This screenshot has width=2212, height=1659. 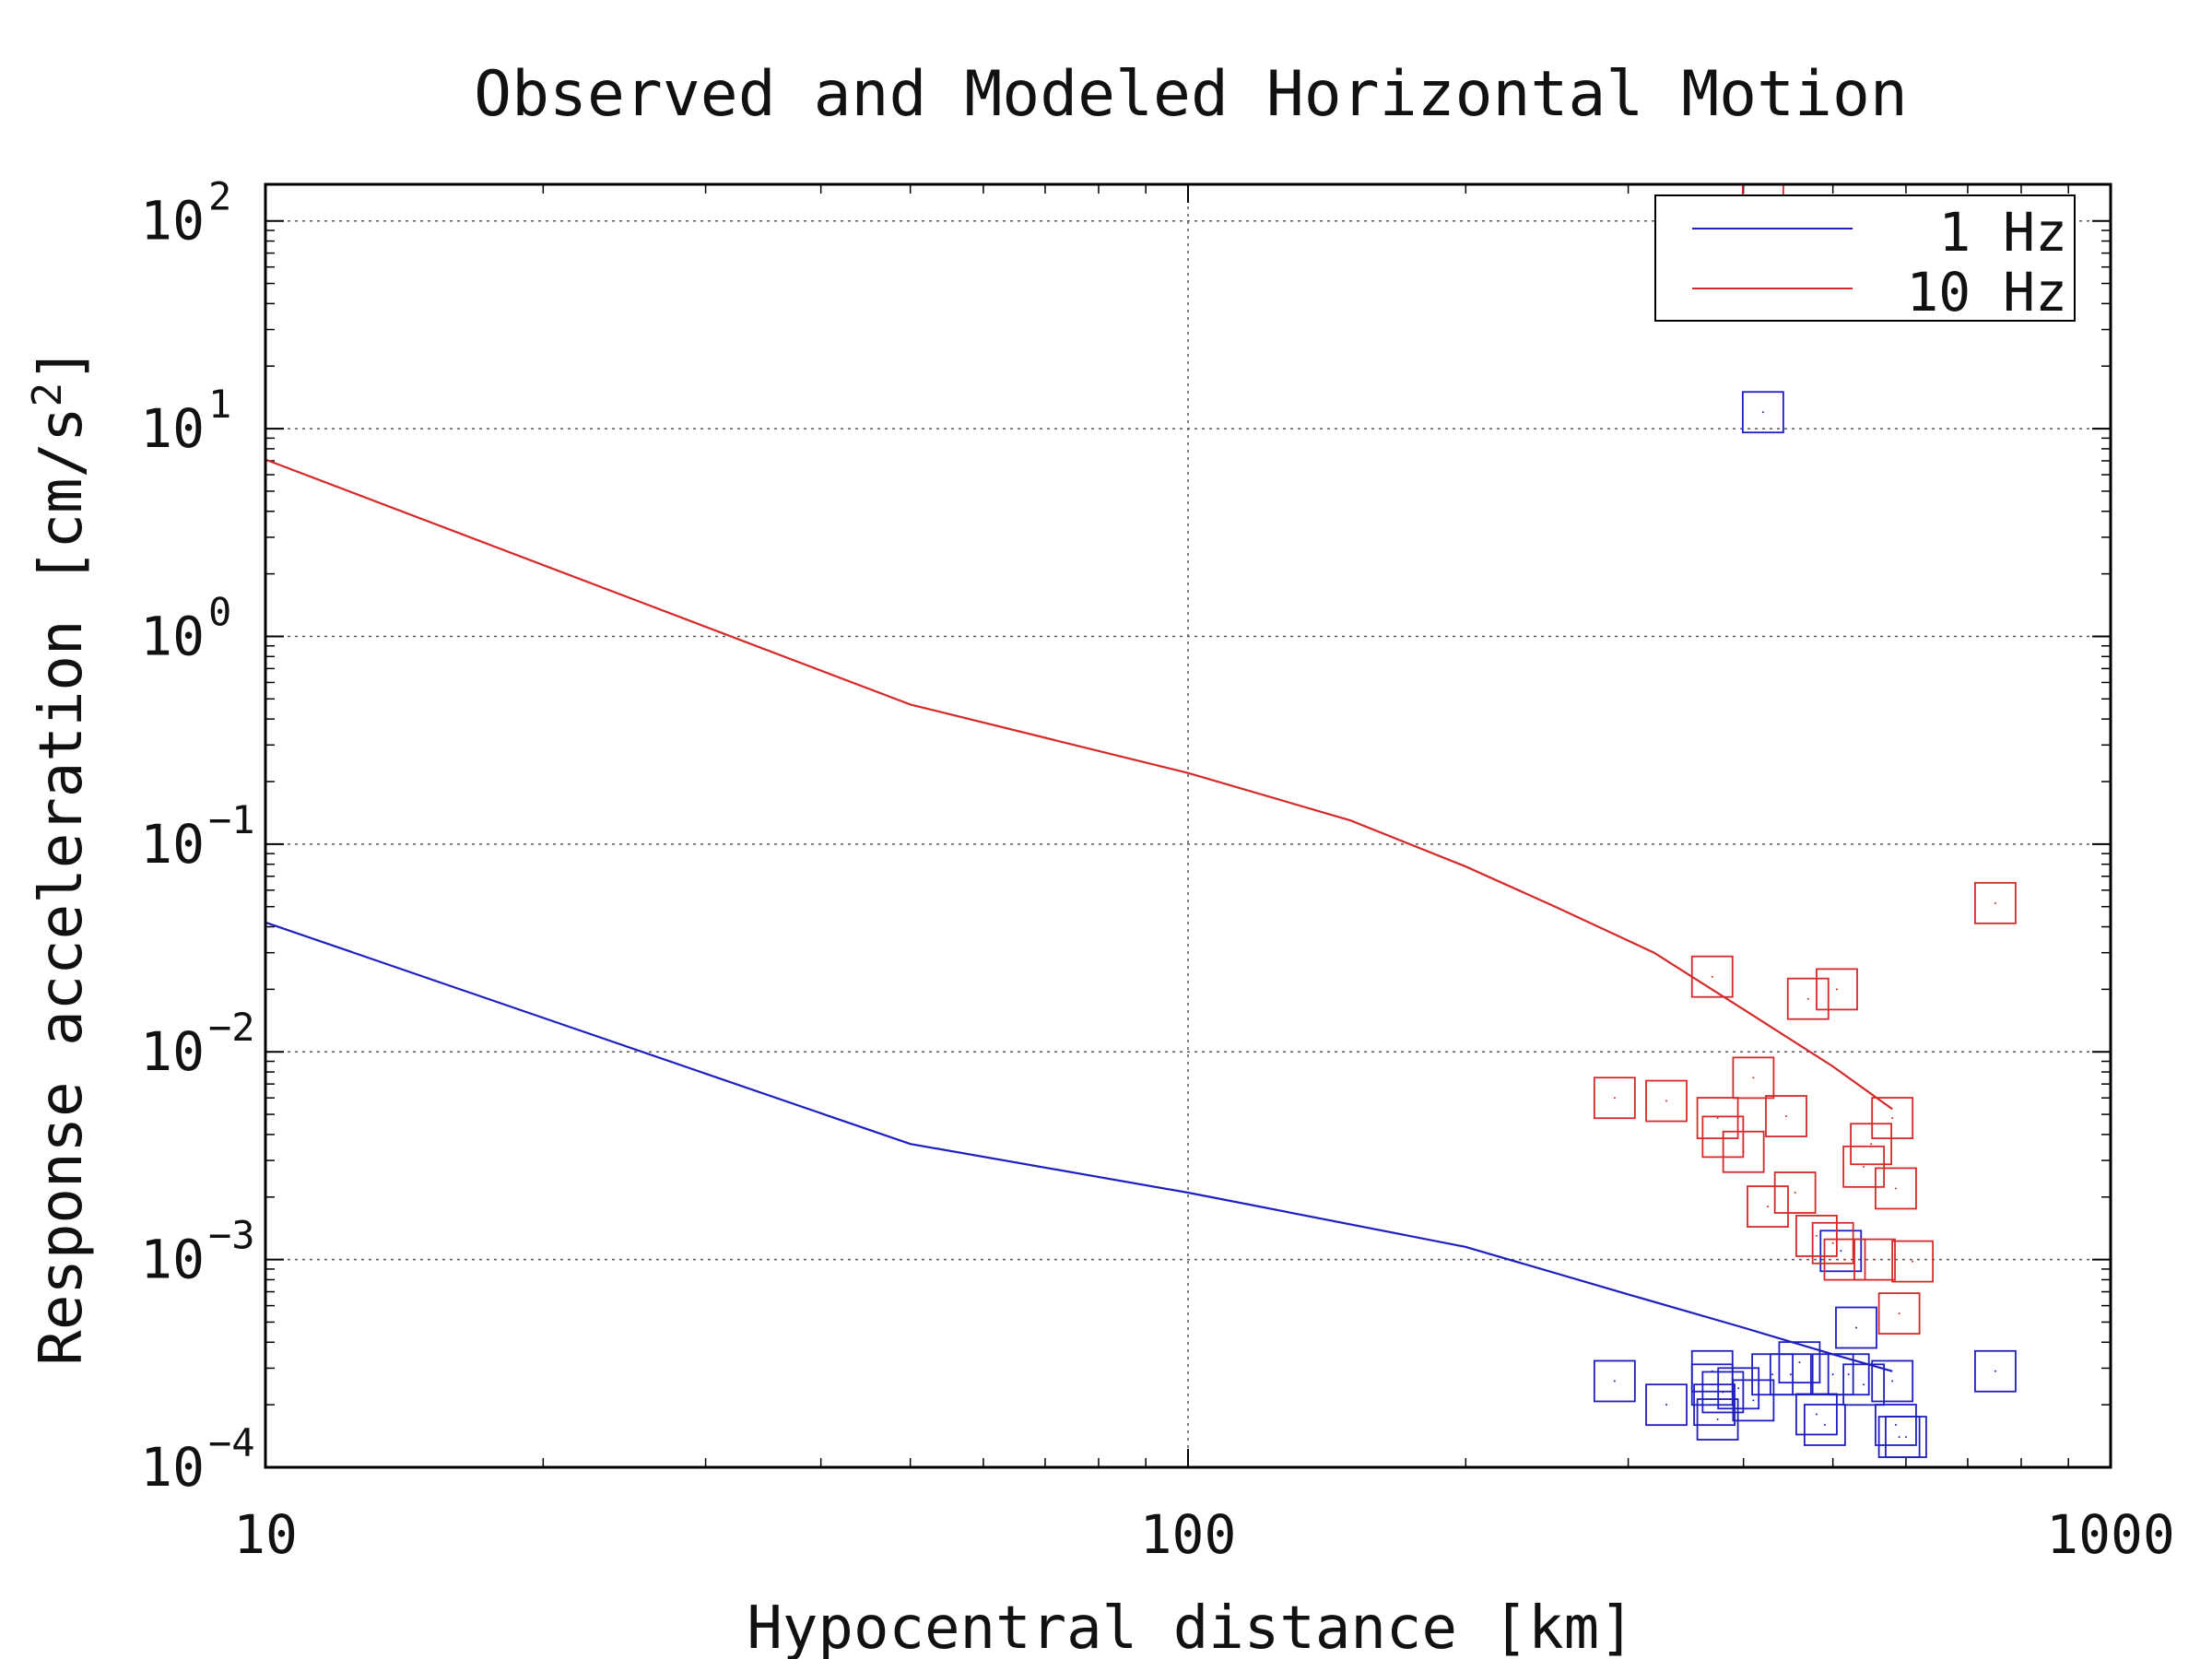 I want to click on y-tick-exponent: −1, so click(x=231, y=819).